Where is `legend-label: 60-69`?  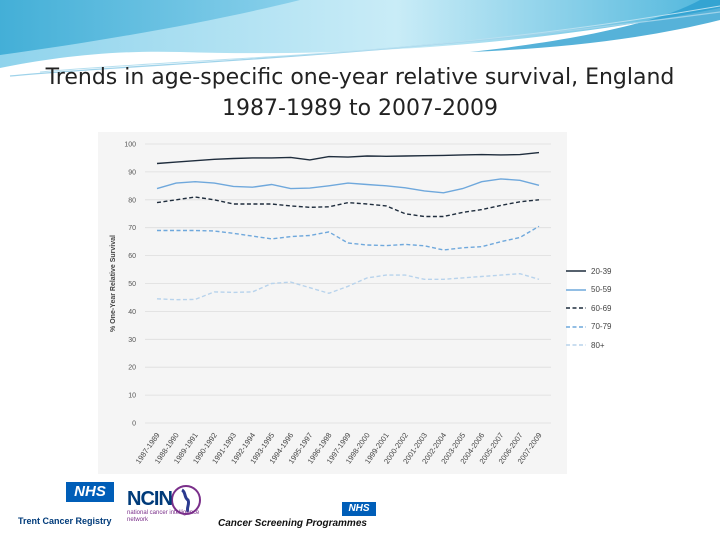 legend-label: 60-69 is located at coordinates (601, 308).